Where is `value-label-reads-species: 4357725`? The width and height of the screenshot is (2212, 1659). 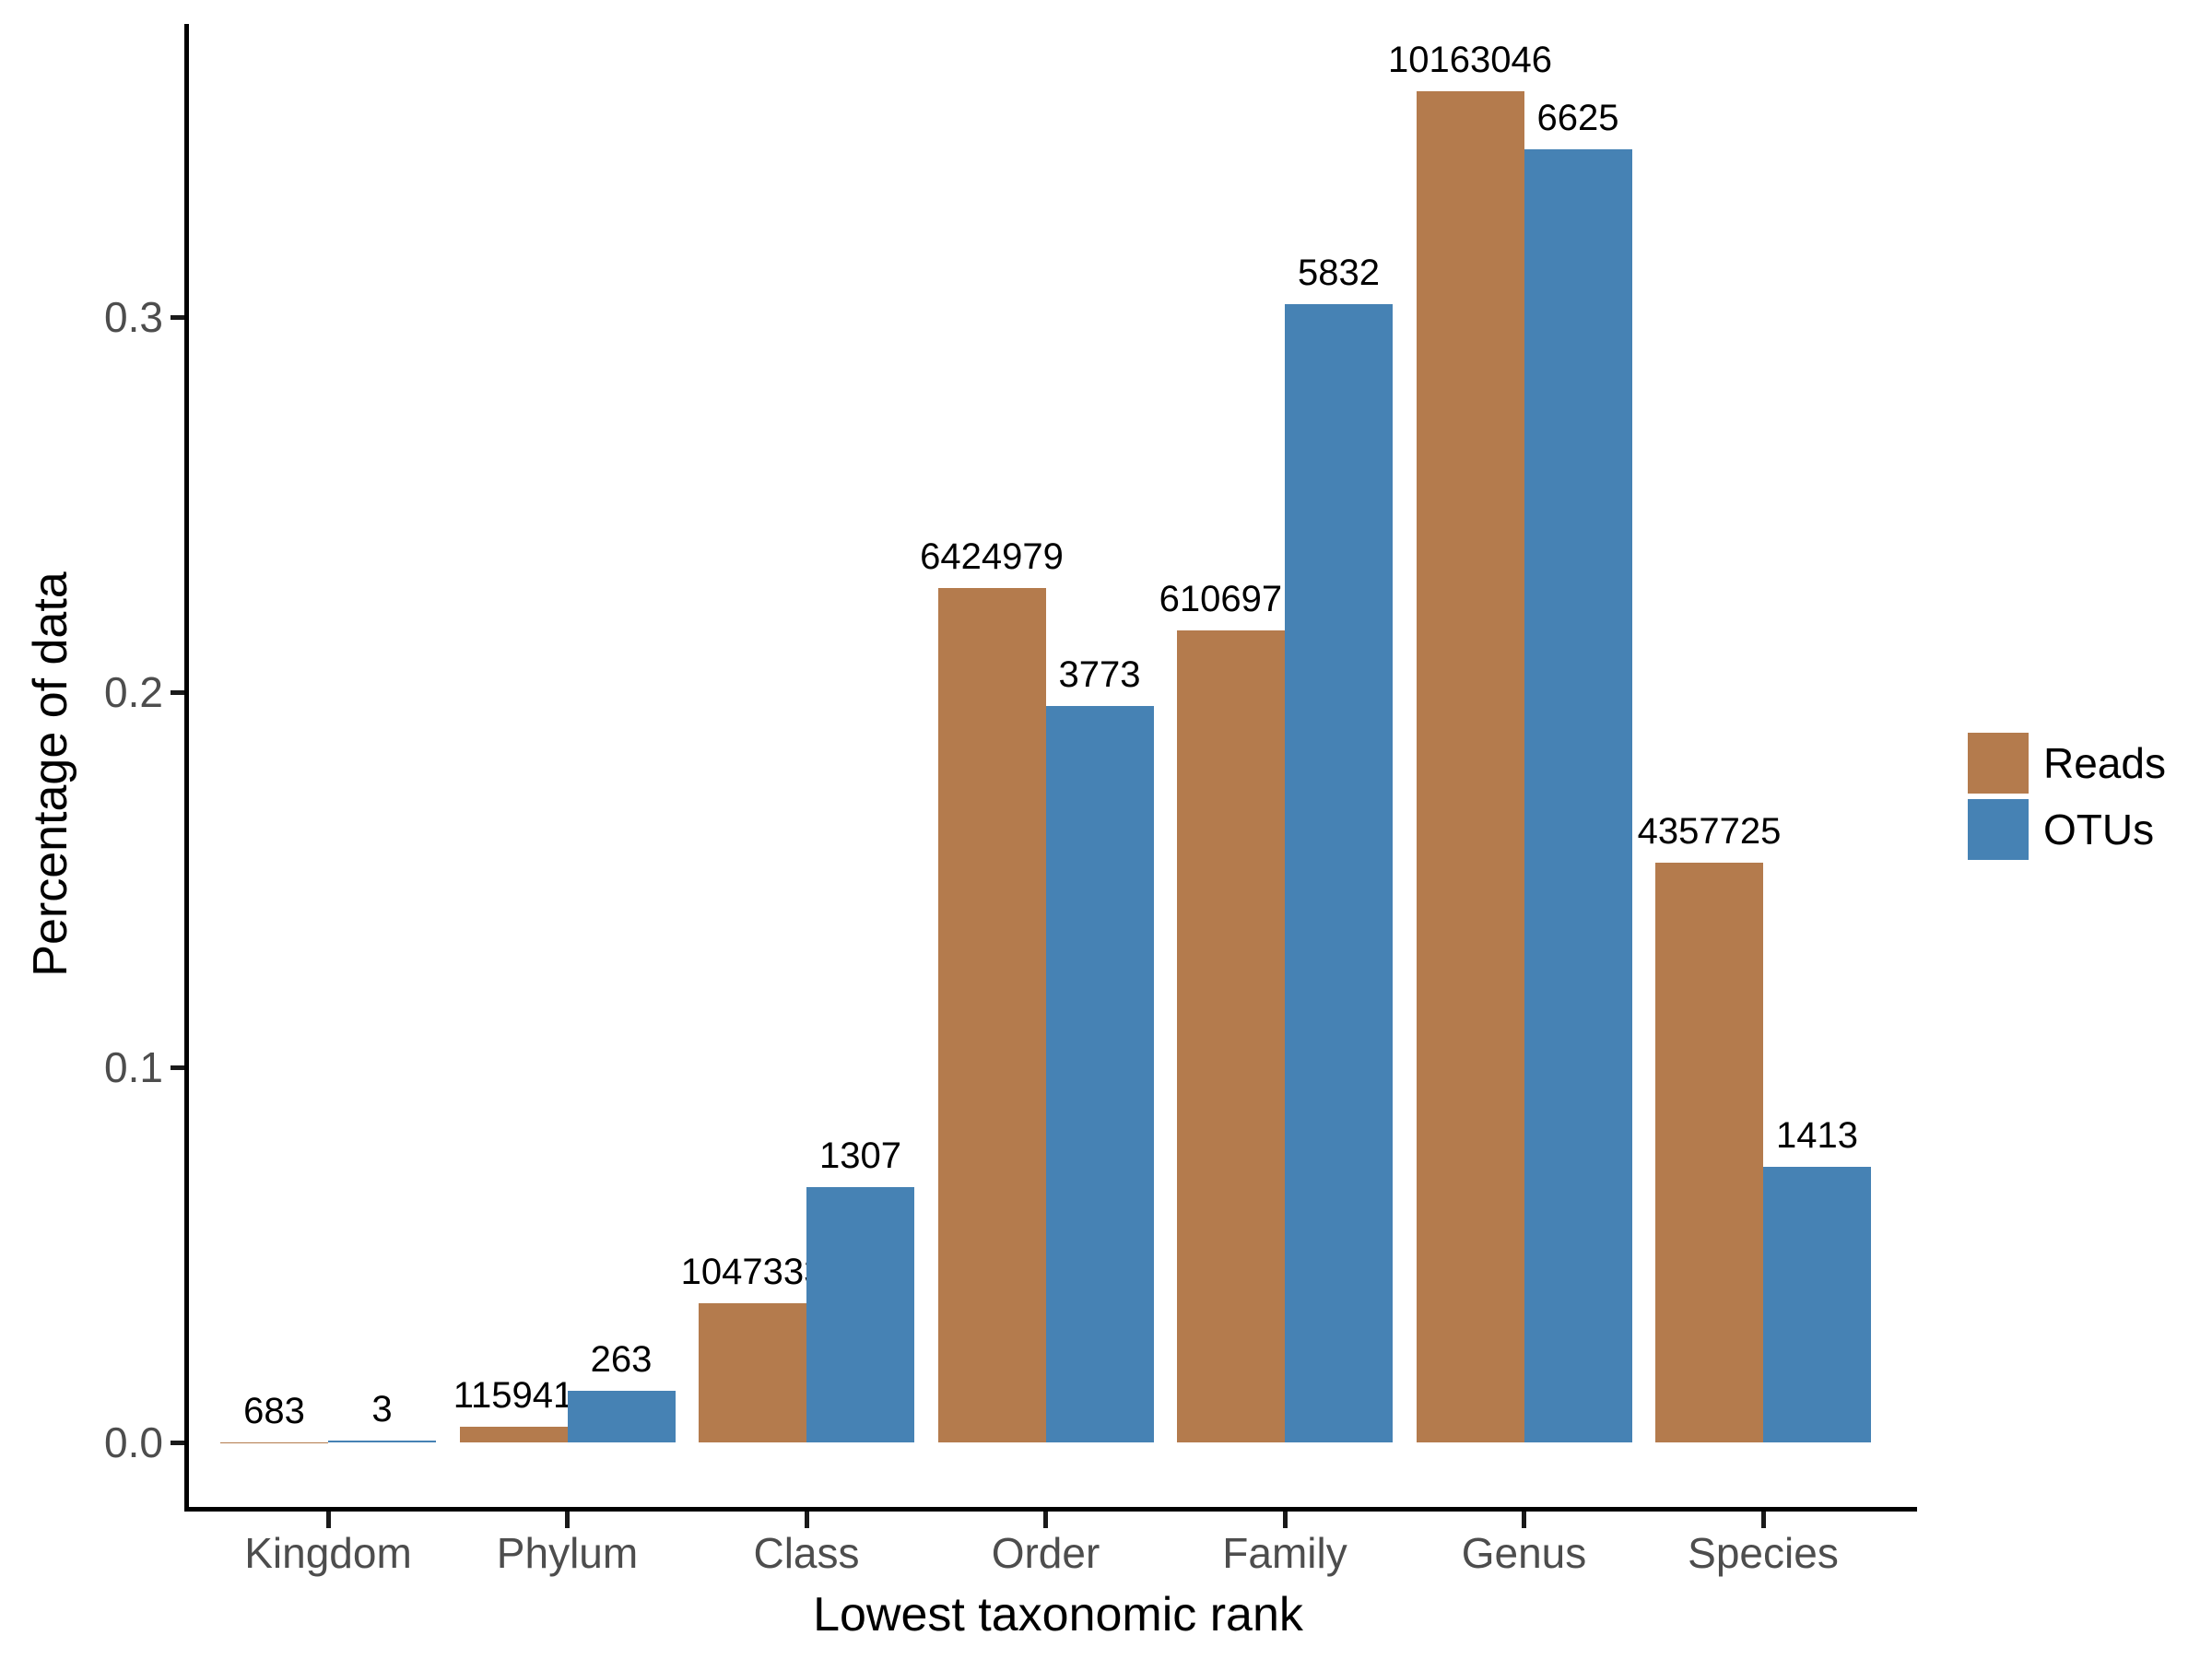
value-label-reads-species: 4357725 is located at coordinates (1709, 832).